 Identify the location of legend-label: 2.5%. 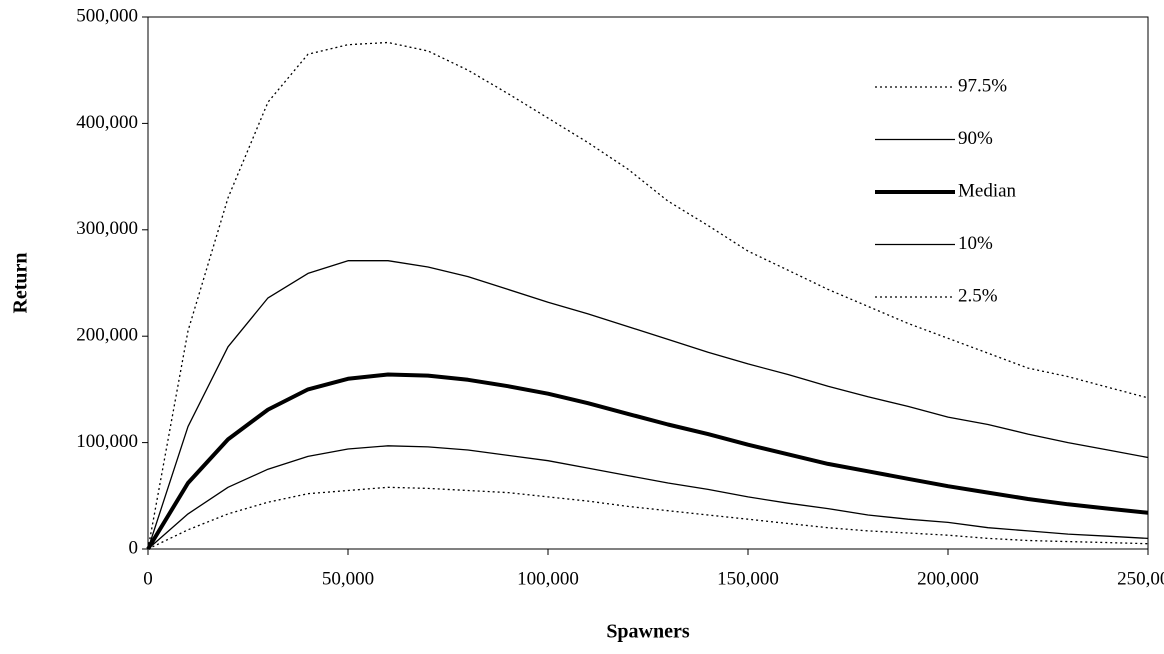
(978, 295).